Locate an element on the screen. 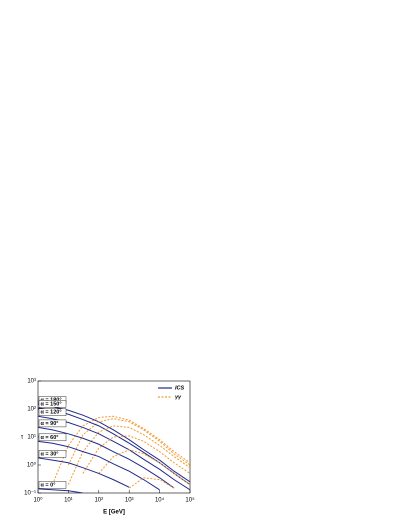 The height and width of the screenshot is (527, 407). x-tick-label: 10⁴ is located at coordinates (160, 500).